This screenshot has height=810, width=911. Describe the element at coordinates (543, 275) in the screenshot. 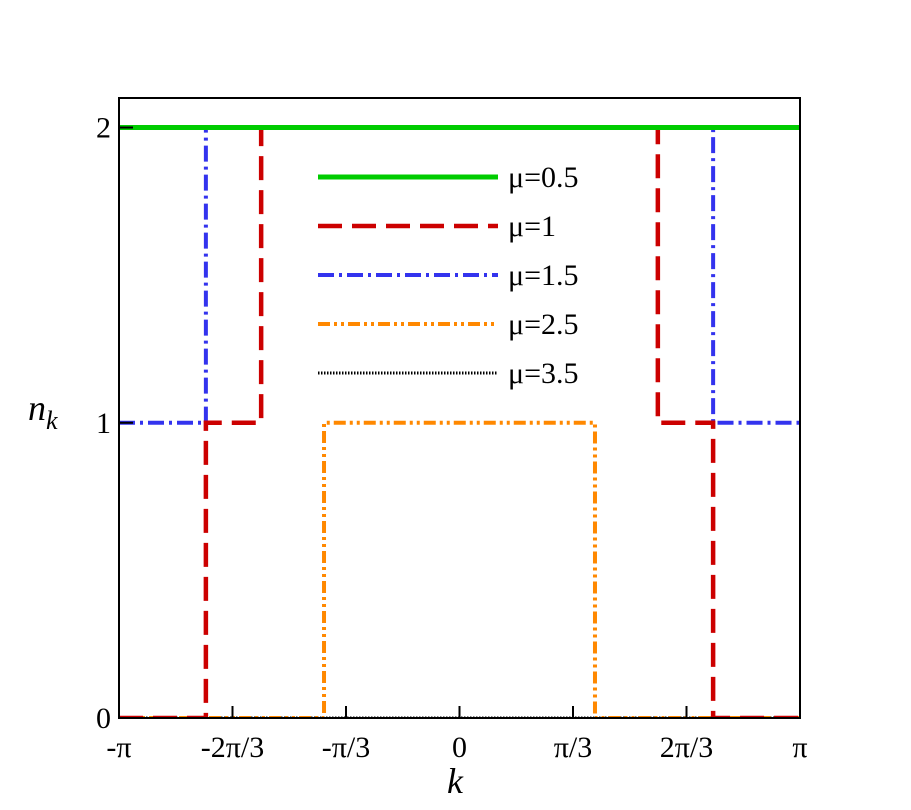

I see `legend-label: μ=1.5` at that location.